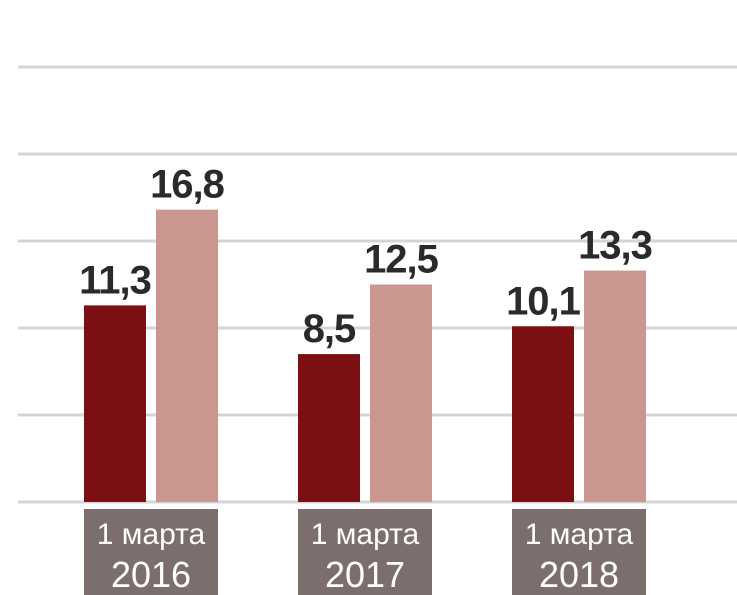 The height and width of the screenshot is (595, 737). Describe the element at coordinates (579, 574) in the screenshot. I see `category-label-year: 2018` at that location.